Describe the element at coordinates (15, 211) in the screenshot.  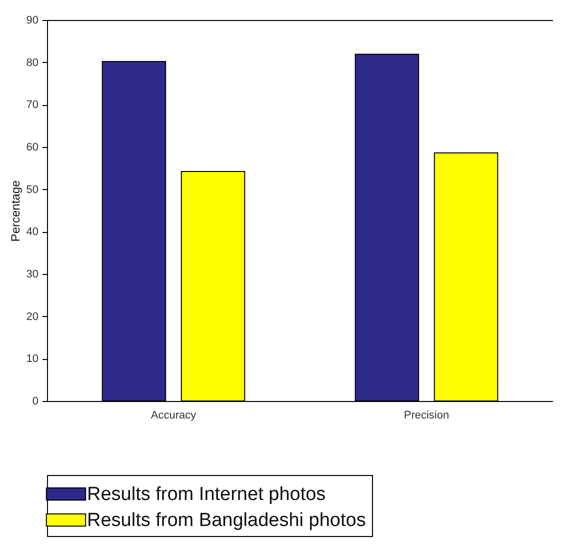
I see `y-axis-title: Percentage` at that location.